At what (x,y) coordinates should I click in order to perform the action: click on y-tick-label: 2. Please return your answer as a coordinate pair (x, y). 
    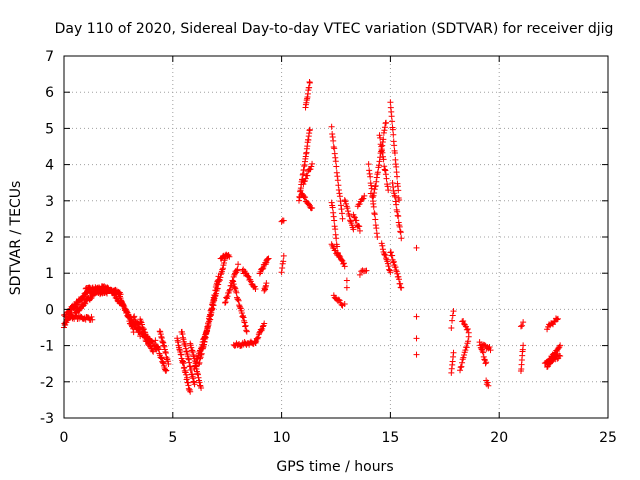
    Looking at the image, I should click on (49, 238).